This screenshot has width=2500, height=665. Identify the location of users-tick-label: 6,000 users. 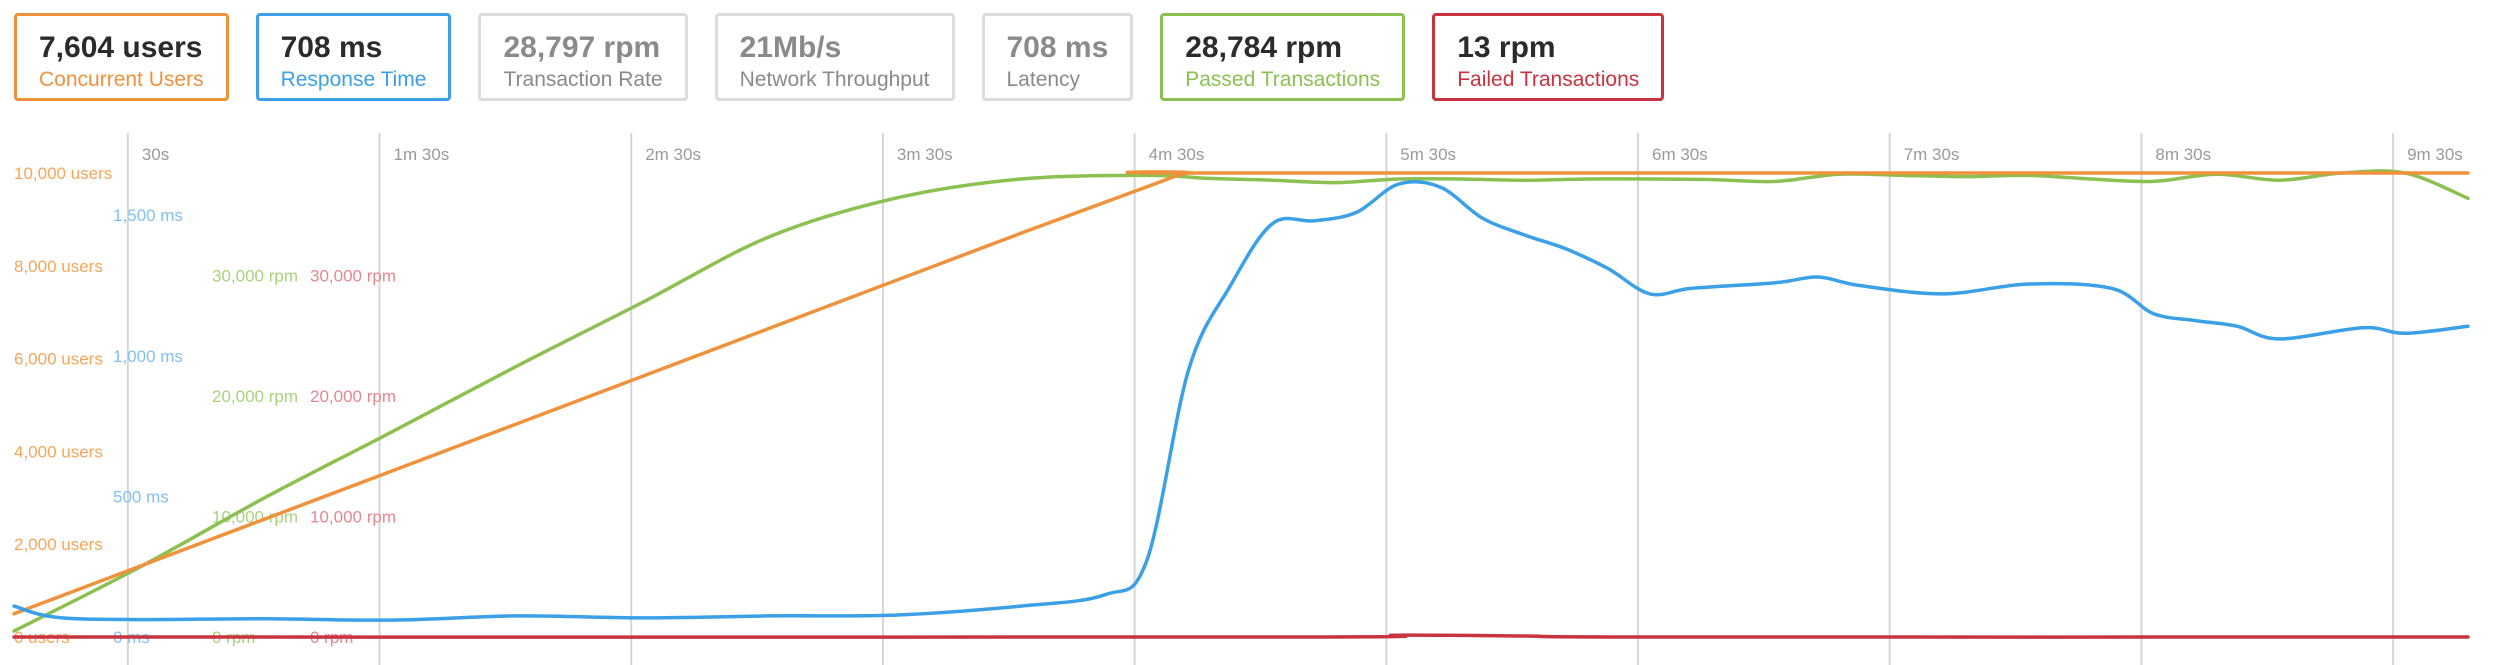
(58, 359).